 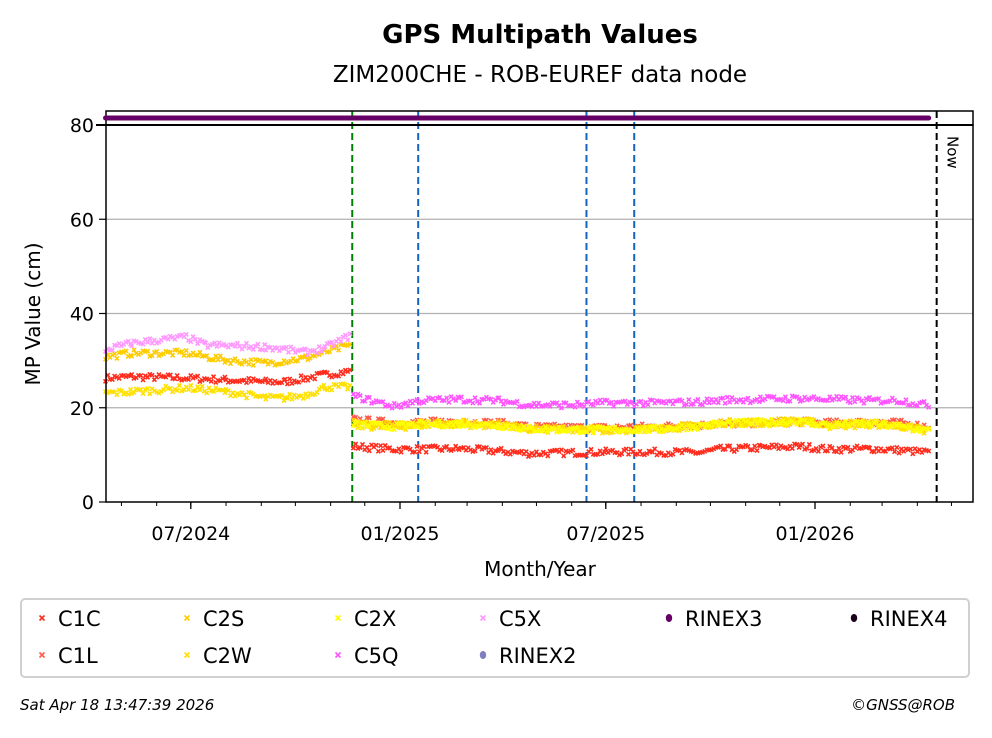 What do you see at coordinates (400, 534) in the screenshot?
I see `x-tick-label: 01/2025` at bounding box center [400, 534].